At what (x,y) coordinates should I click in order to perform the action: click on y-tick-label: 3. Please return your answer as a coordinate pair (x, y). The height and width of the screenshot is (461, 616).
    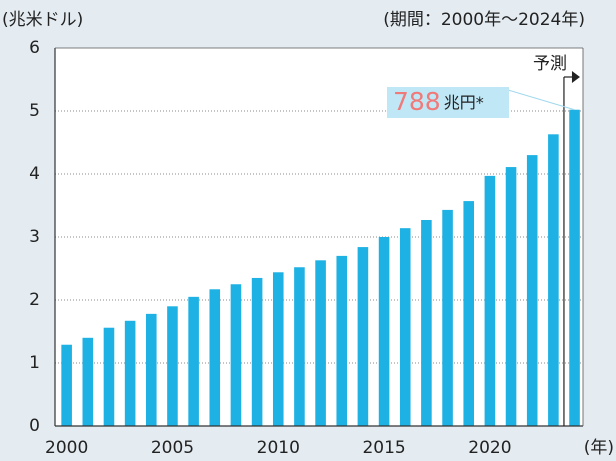
    Looking at the image, I should click on (34, 237).